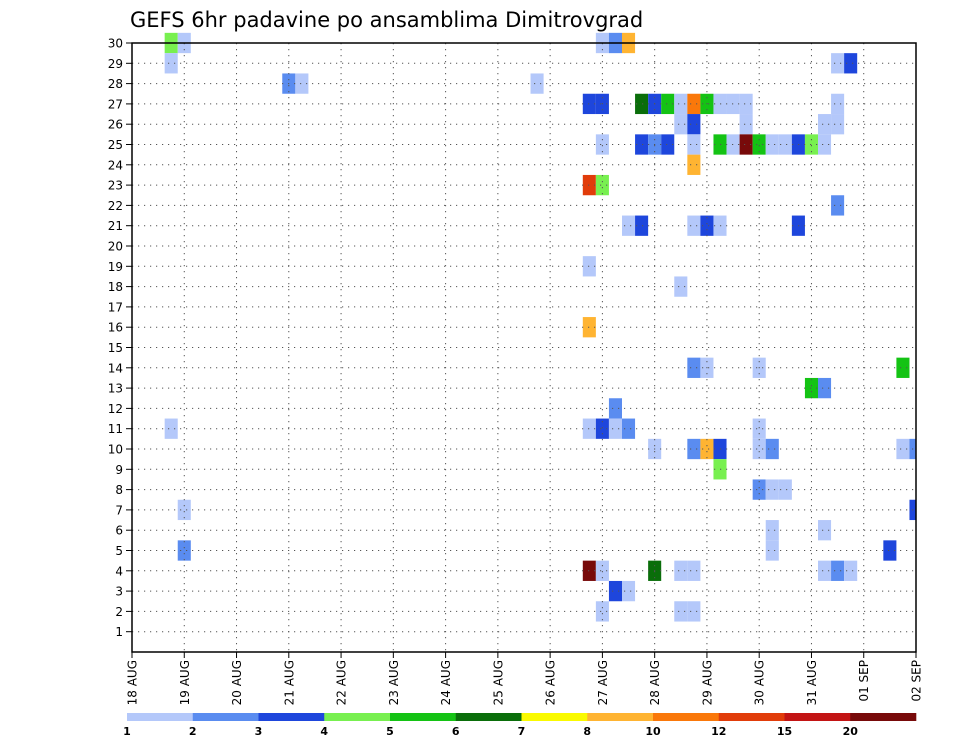 The height and width of the screenshot is (742, 960). Describe the element at coordinates (115, 267) in the screenshot. I see `y-tick-label: 19` at that location.